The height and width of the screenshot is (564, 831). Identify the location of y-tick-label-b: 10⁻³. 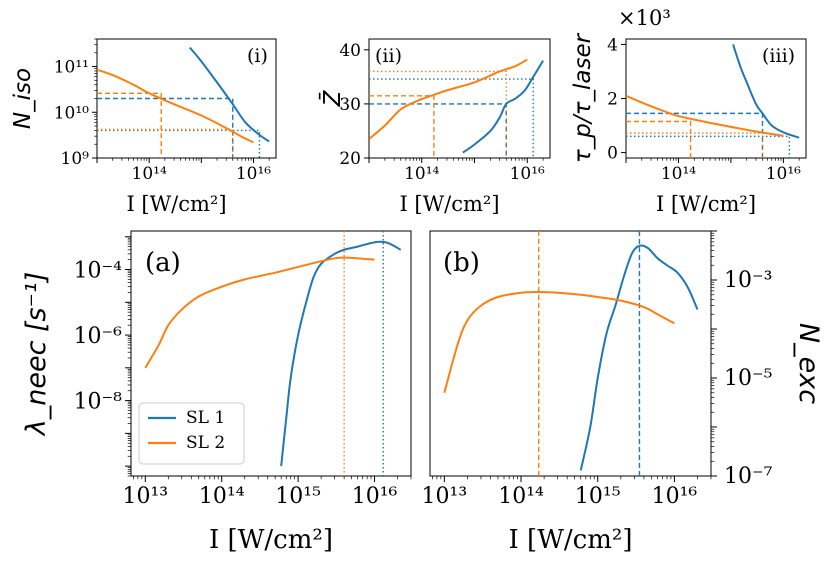
(748, 280).